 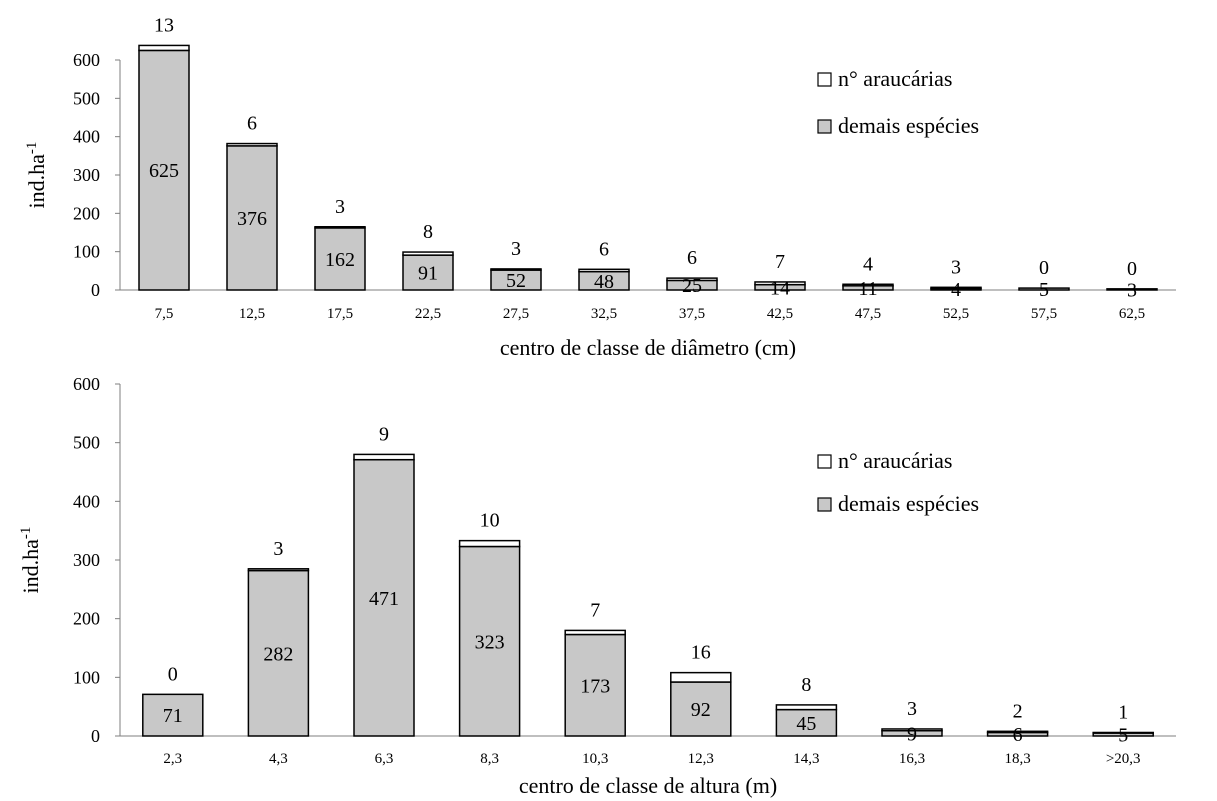 I want to click on data-label-demais-especies: 376, so click(x=252, y=219).